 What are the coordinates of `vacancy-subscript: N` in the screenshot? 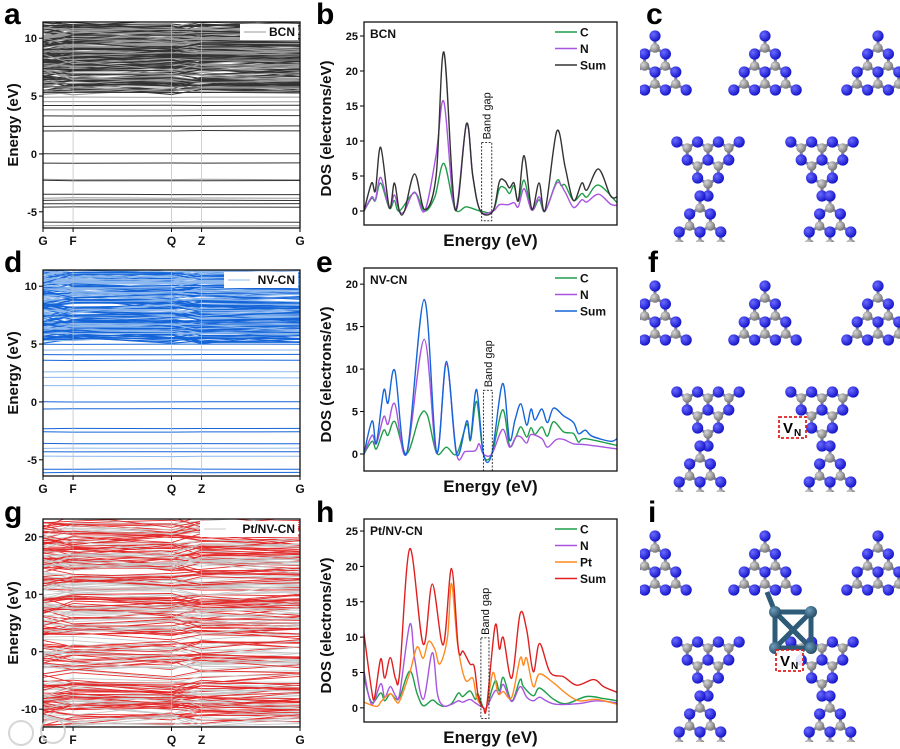 It's located at (794, 666).